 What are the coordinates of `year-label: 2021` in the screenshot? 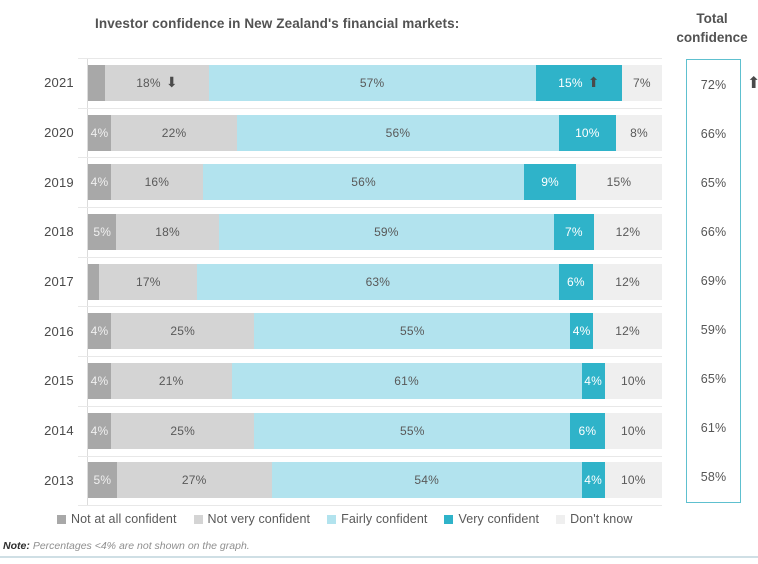 It's located at (59, 83).